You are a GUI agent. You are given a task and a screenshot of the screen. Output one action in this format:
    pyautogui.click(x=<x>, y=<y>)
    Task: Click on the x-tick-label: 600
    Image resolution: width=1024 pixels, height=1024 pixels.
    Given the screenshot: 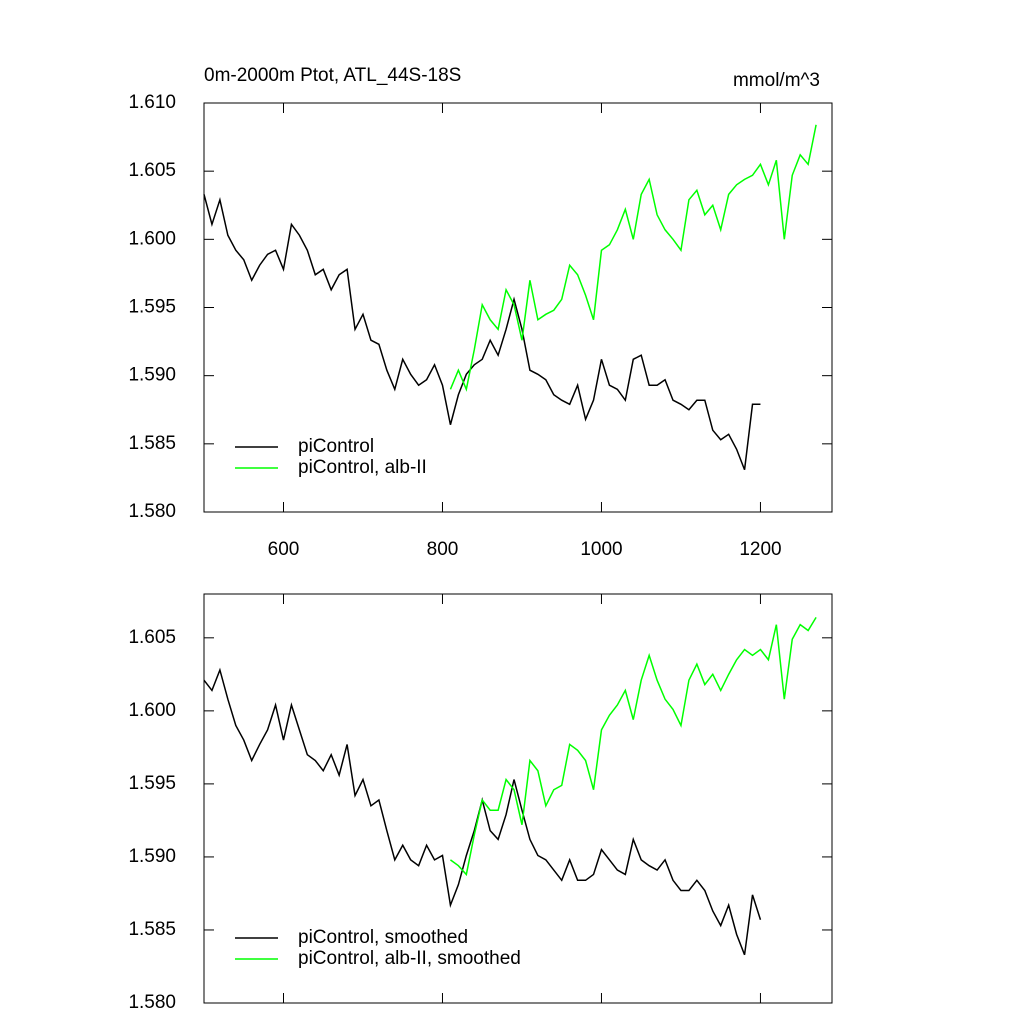 What is the action you would take?
    pyautogui.click(x=284, y=549)
    